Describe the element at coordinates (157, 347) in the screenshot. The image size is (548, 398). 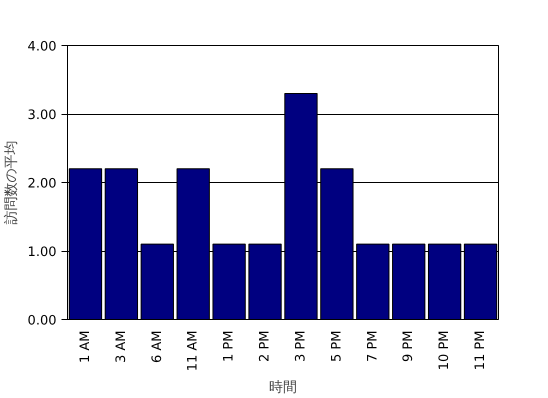
I see `x-tick-label: 6 AM` at that location.